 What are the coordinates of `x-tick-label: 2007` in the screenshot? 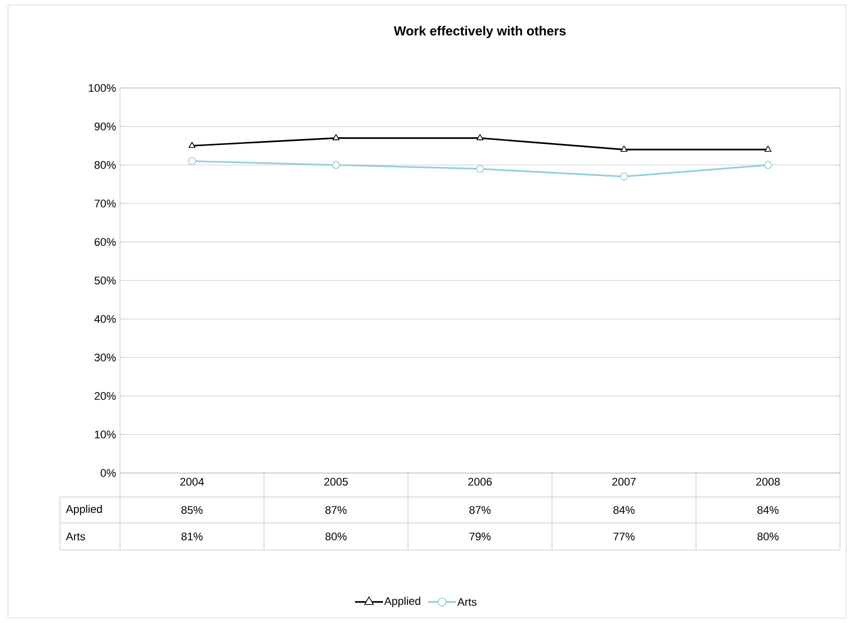 It's located at (624, 482).